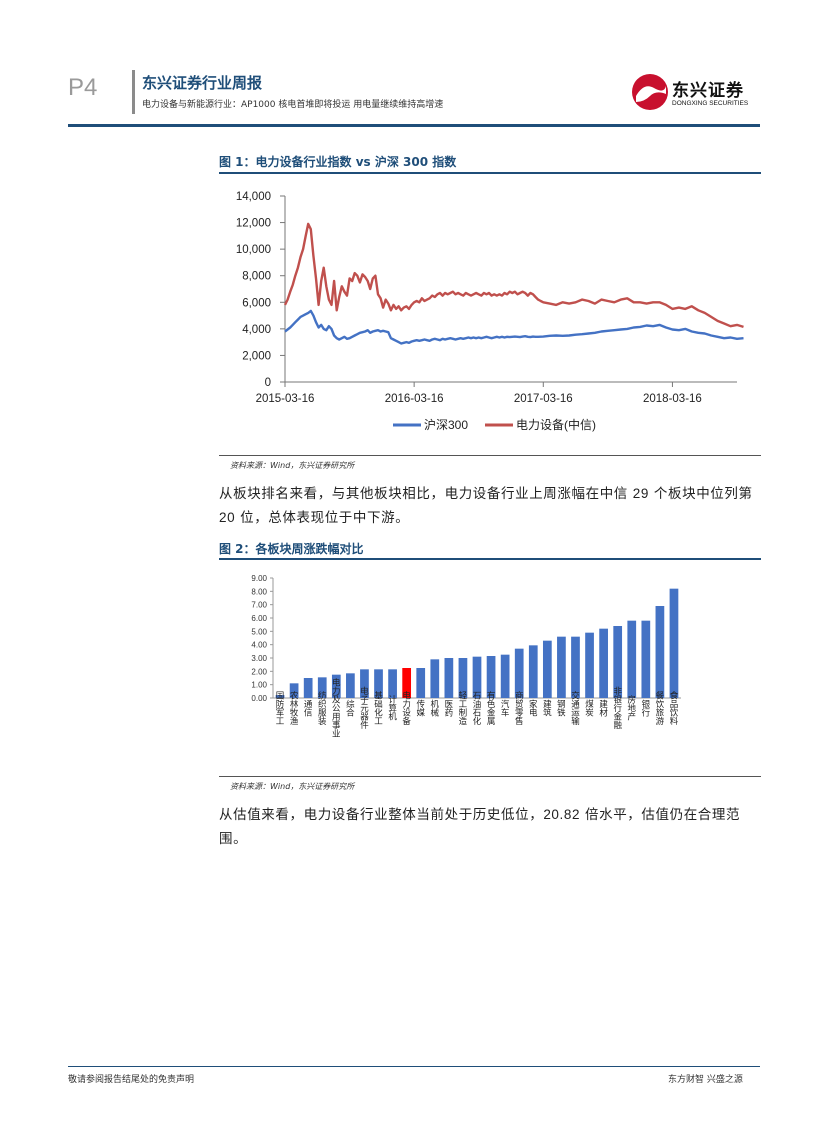 The width and height of the screenshot is (827, 1122). I want to click on p2-text-a: 从估值来看，电力设备行业整体当前处于历史低位，, so click(381, 815).